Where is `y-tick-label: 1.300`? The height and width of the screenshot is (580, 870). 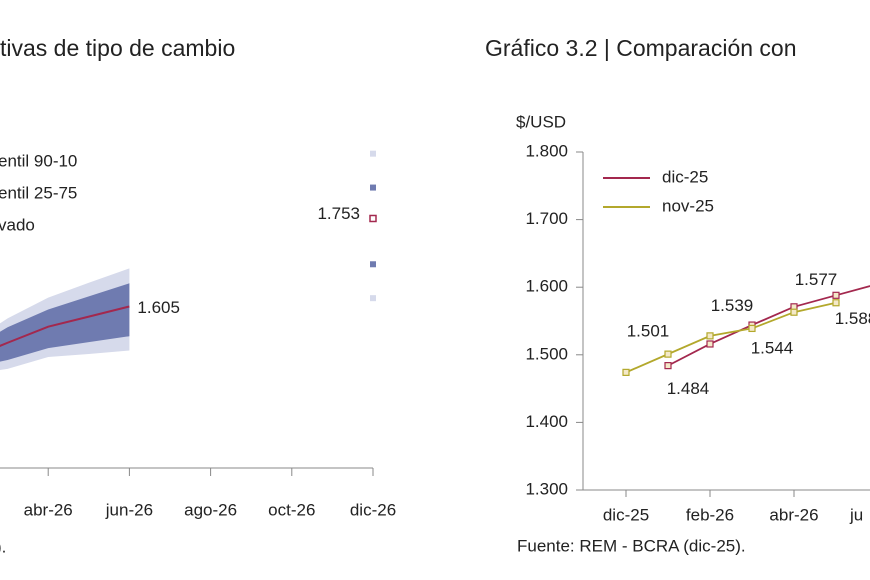
y-tick-label: 1.300 is located at coordinates (546, 488).